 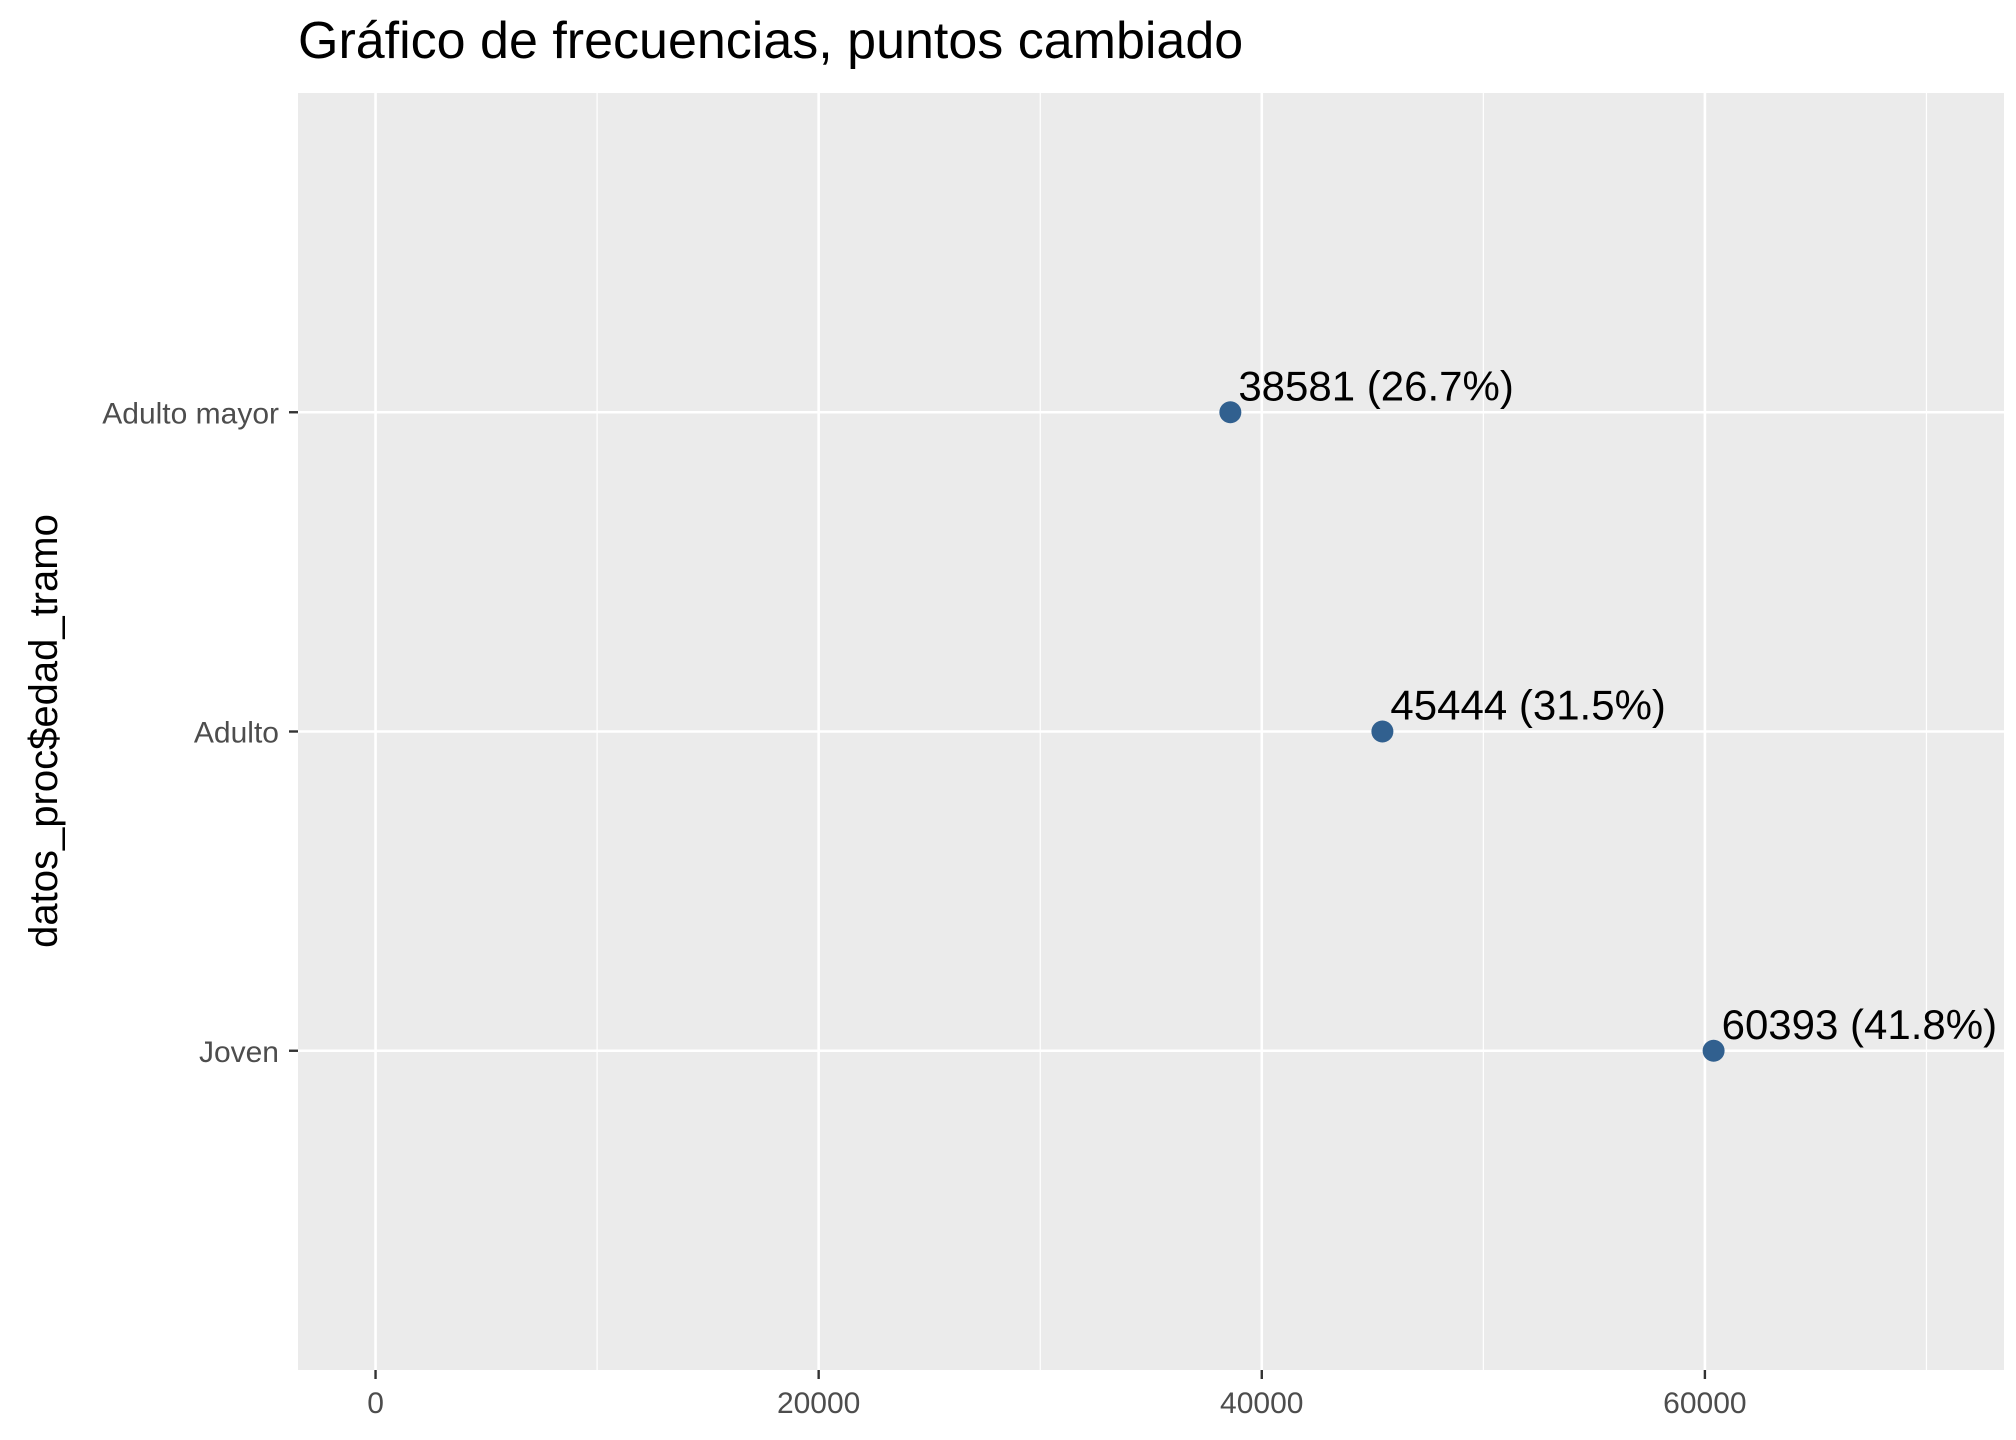 I want to click on x-axis: 0 20000 40000 60000, so click(x=1057, y=1395).